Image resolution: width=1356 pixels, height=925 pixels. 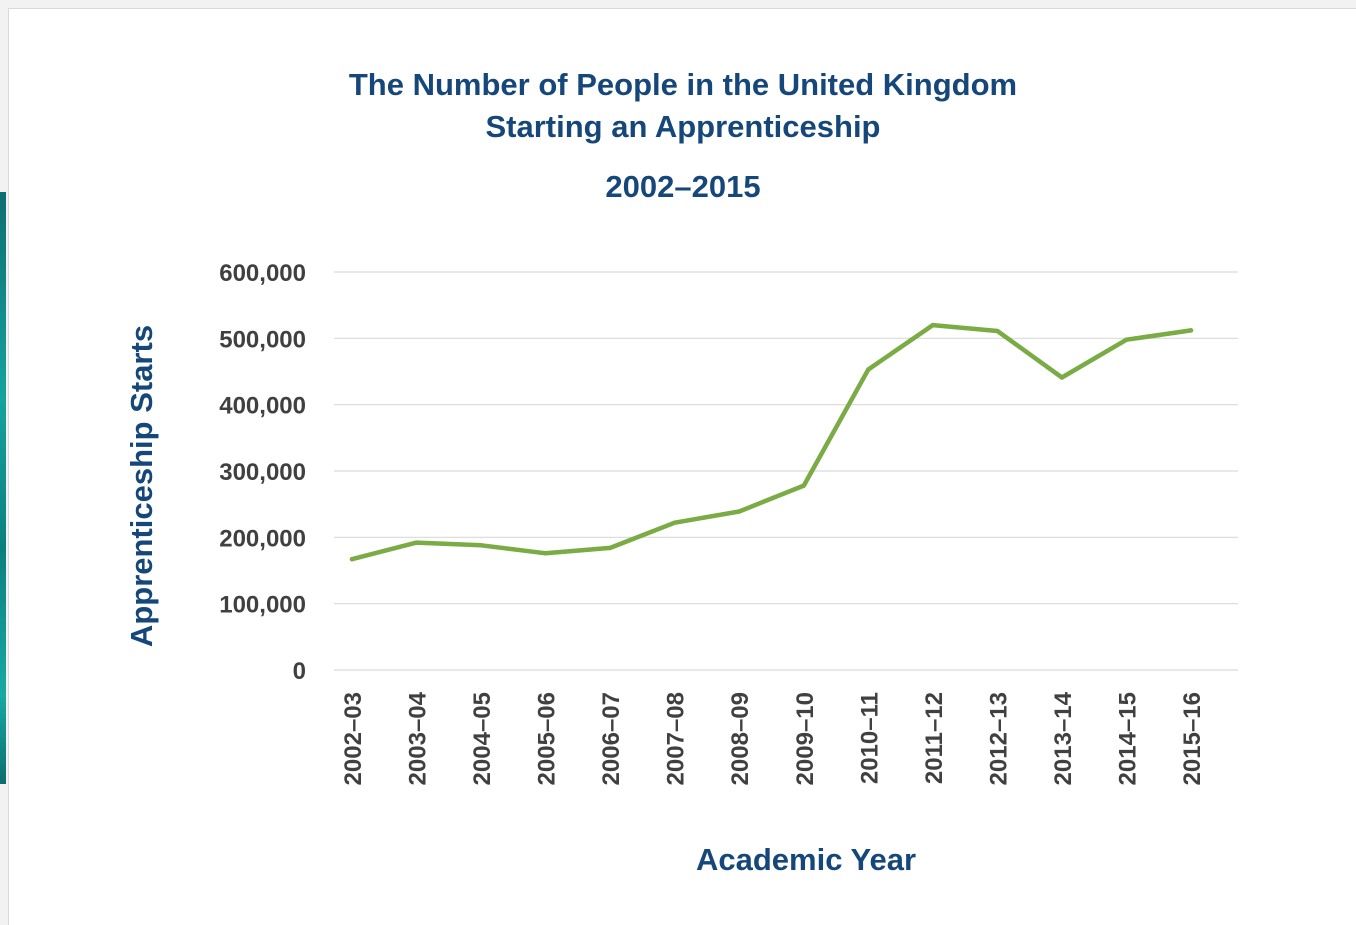 What do you see at coordinates (683, 126) in the screenshot?
I see `chart-title-line-2: Starting an Apprenticeship` at bounding box center [683, 126].